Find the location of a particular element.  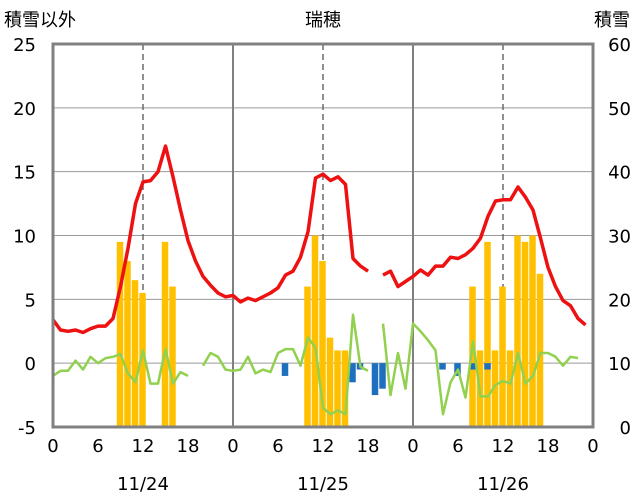

right-tick-label: 50 is located at coordinates (619, 109).